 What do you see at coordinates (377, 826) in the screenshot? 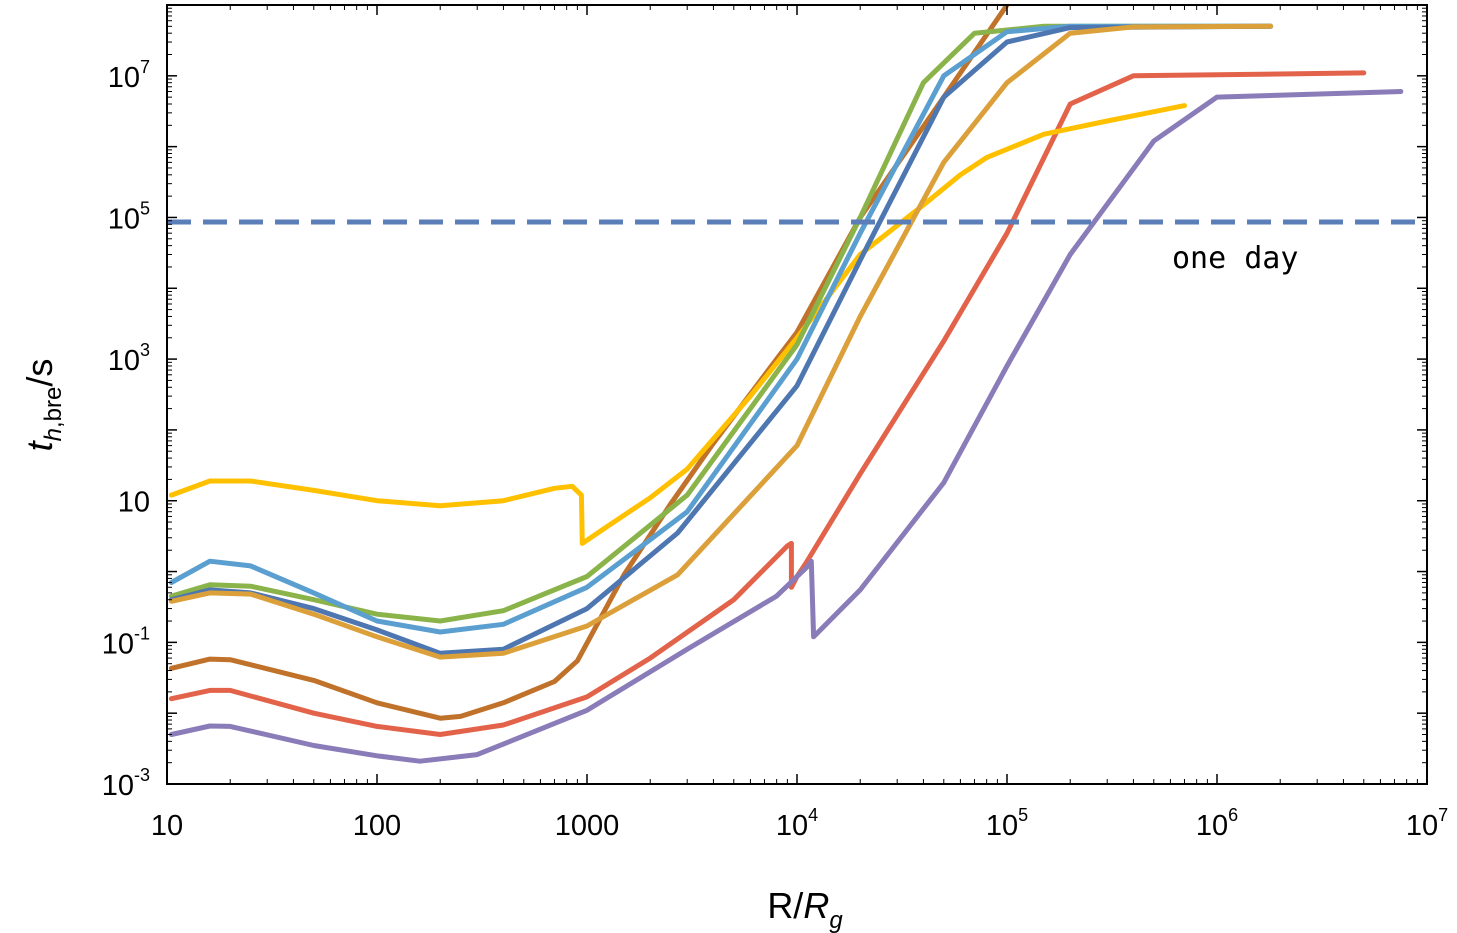
I see `x-tick-label: 100` at bounding box center [377, 826].